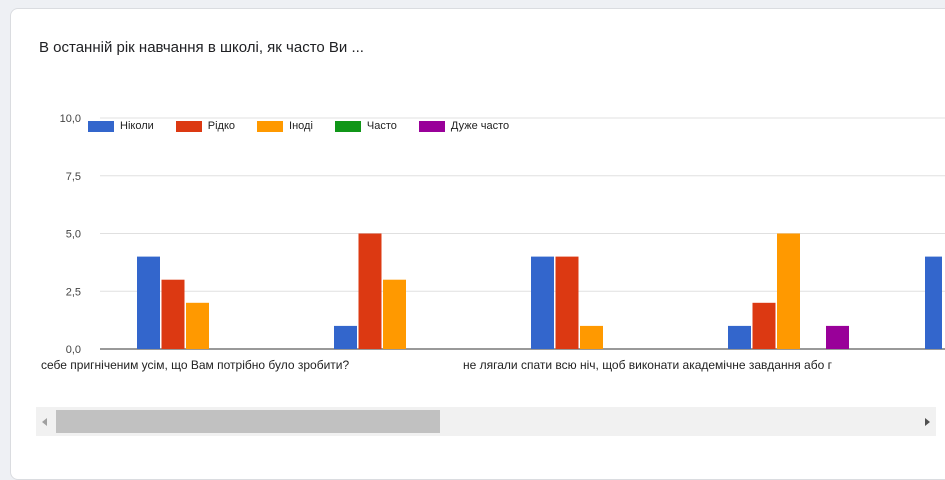 The image size is (945, 480). I want to click on y-tick-label: 0,0, so click(73, 350).